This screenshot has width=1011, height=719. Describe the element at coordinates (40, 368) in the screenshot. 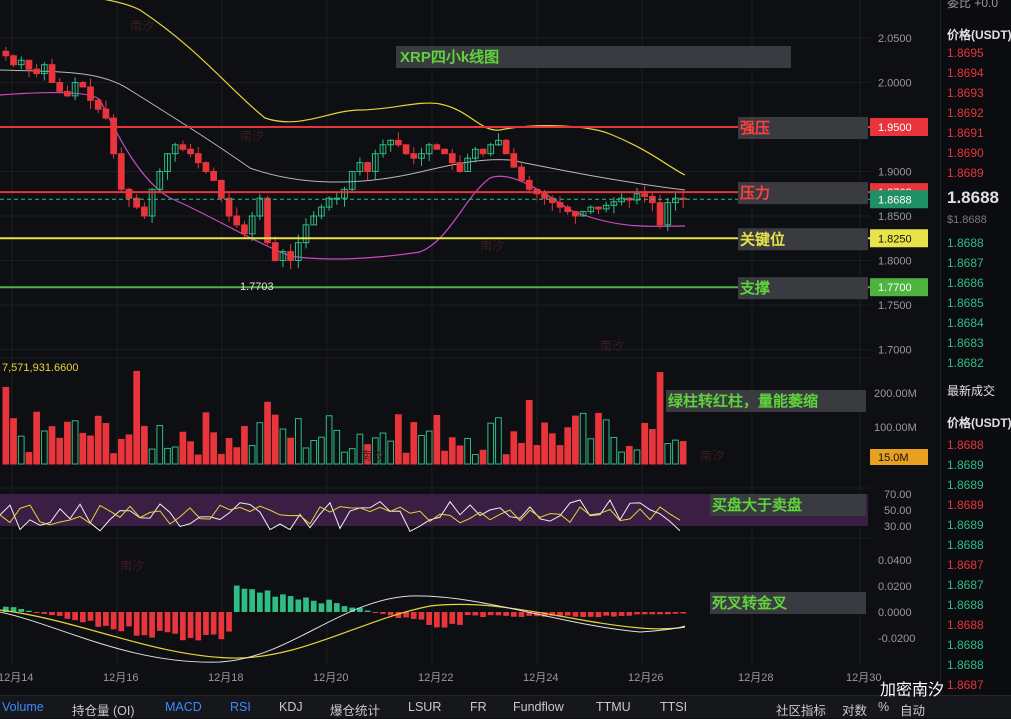

I see `volume-max-label: 7,571,931.6600` at that location.